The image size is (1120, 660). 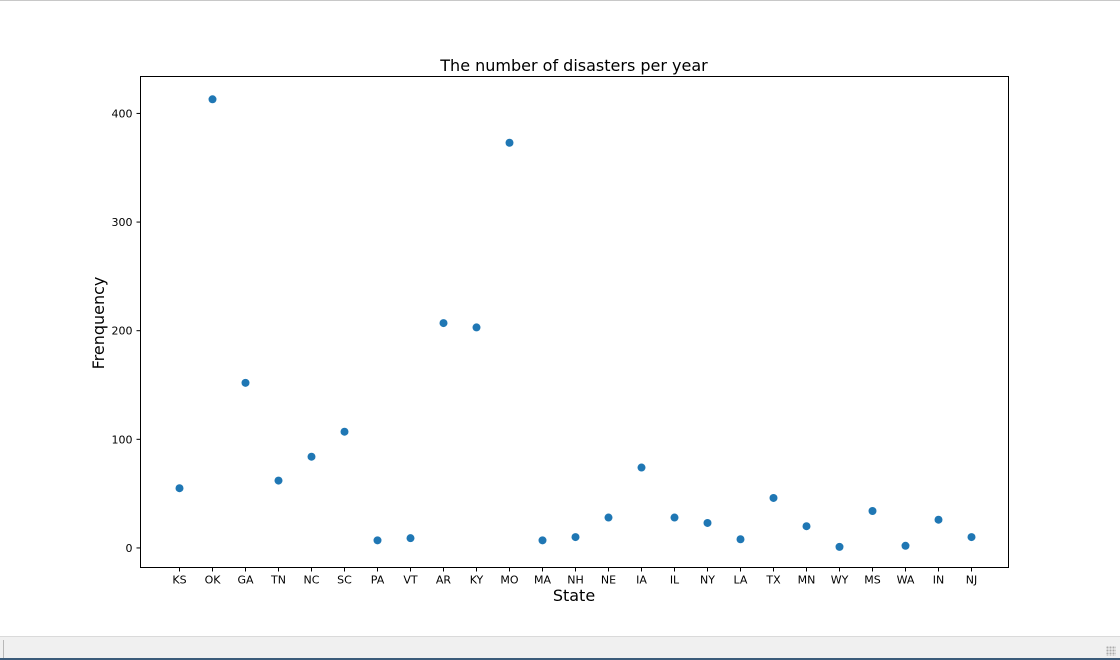 I want to click on x-tick-label: NE, so click(x=608, y=580).